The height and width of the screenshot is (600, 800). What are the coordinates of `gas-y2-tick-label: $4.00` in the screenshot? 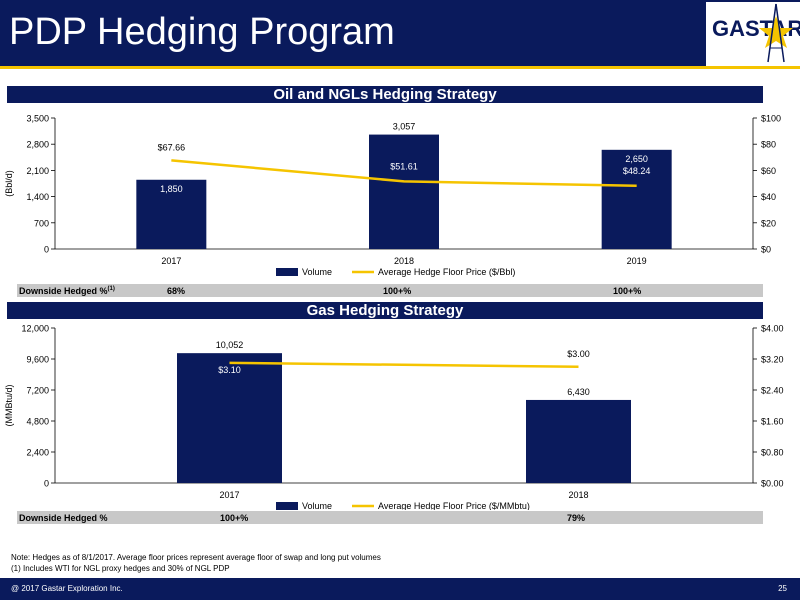 It's located at (772, 329).